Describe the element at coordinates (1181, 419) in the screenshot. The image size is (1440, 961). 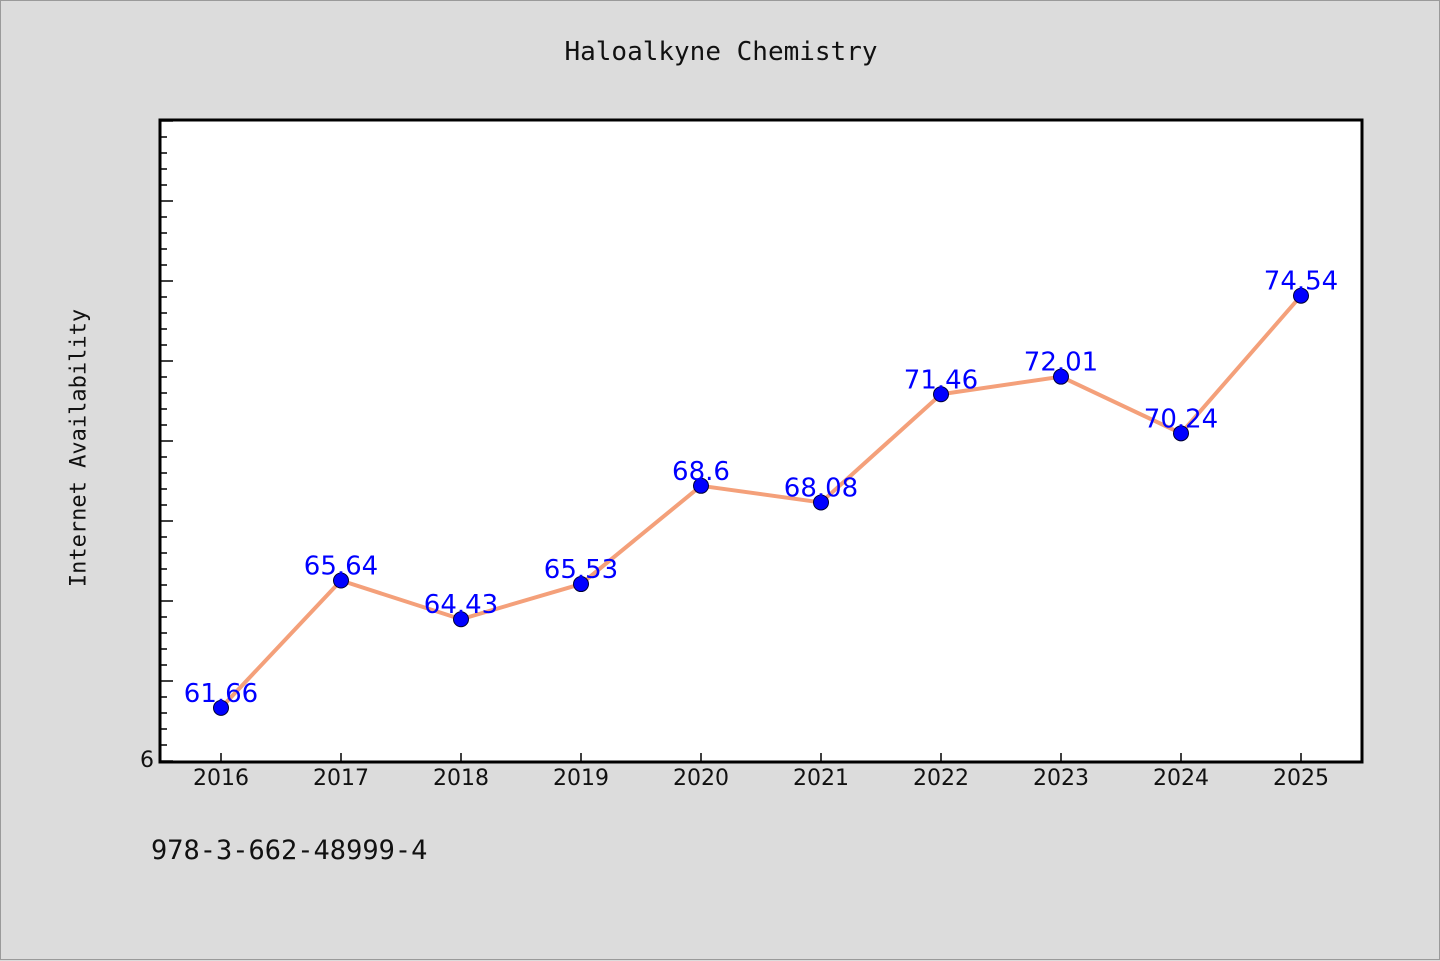
I see `data-label: 70.24` at that location.